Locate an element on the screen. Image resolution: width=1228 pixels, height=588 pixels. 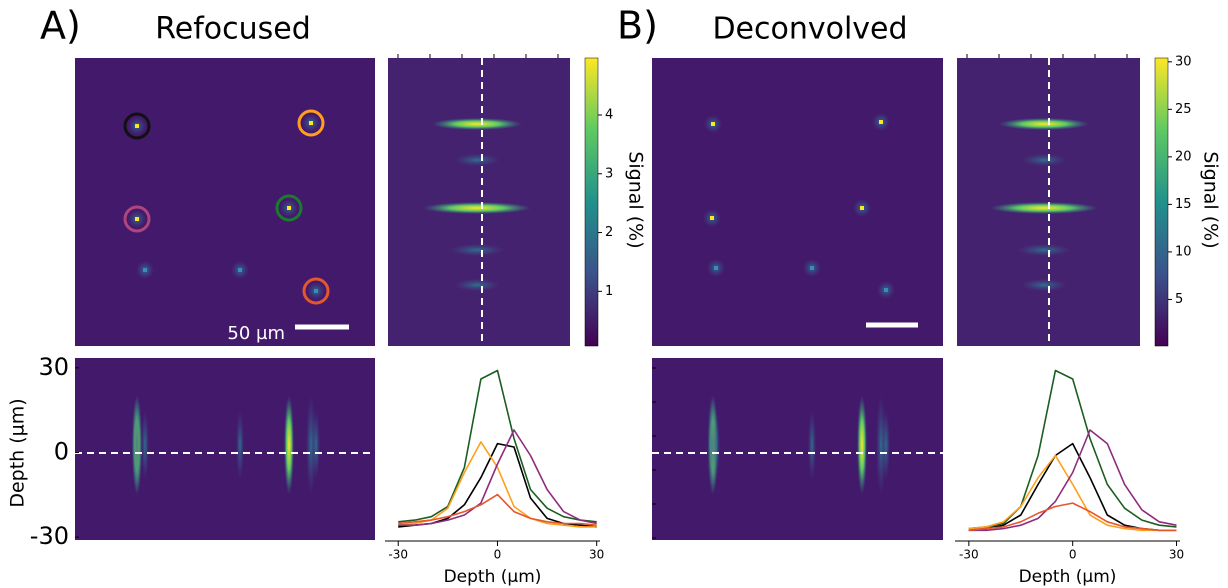
panel-title: Deconvolved is located at coordinates (809, 29).